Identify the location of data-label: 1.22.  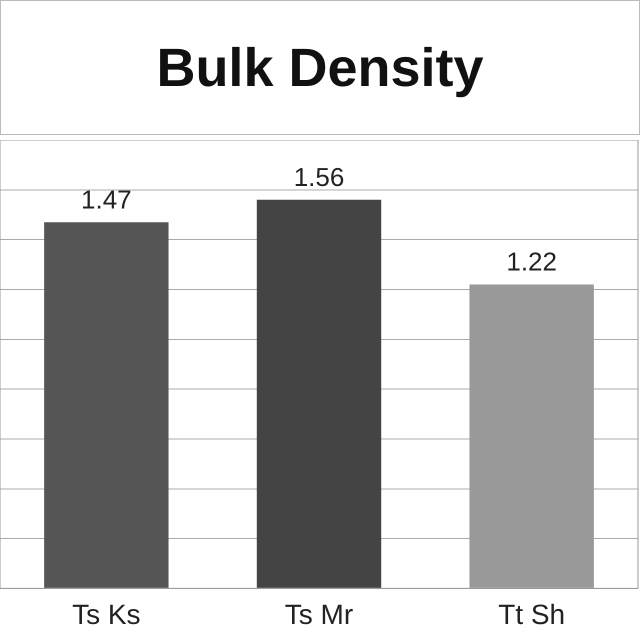
(531, 261).